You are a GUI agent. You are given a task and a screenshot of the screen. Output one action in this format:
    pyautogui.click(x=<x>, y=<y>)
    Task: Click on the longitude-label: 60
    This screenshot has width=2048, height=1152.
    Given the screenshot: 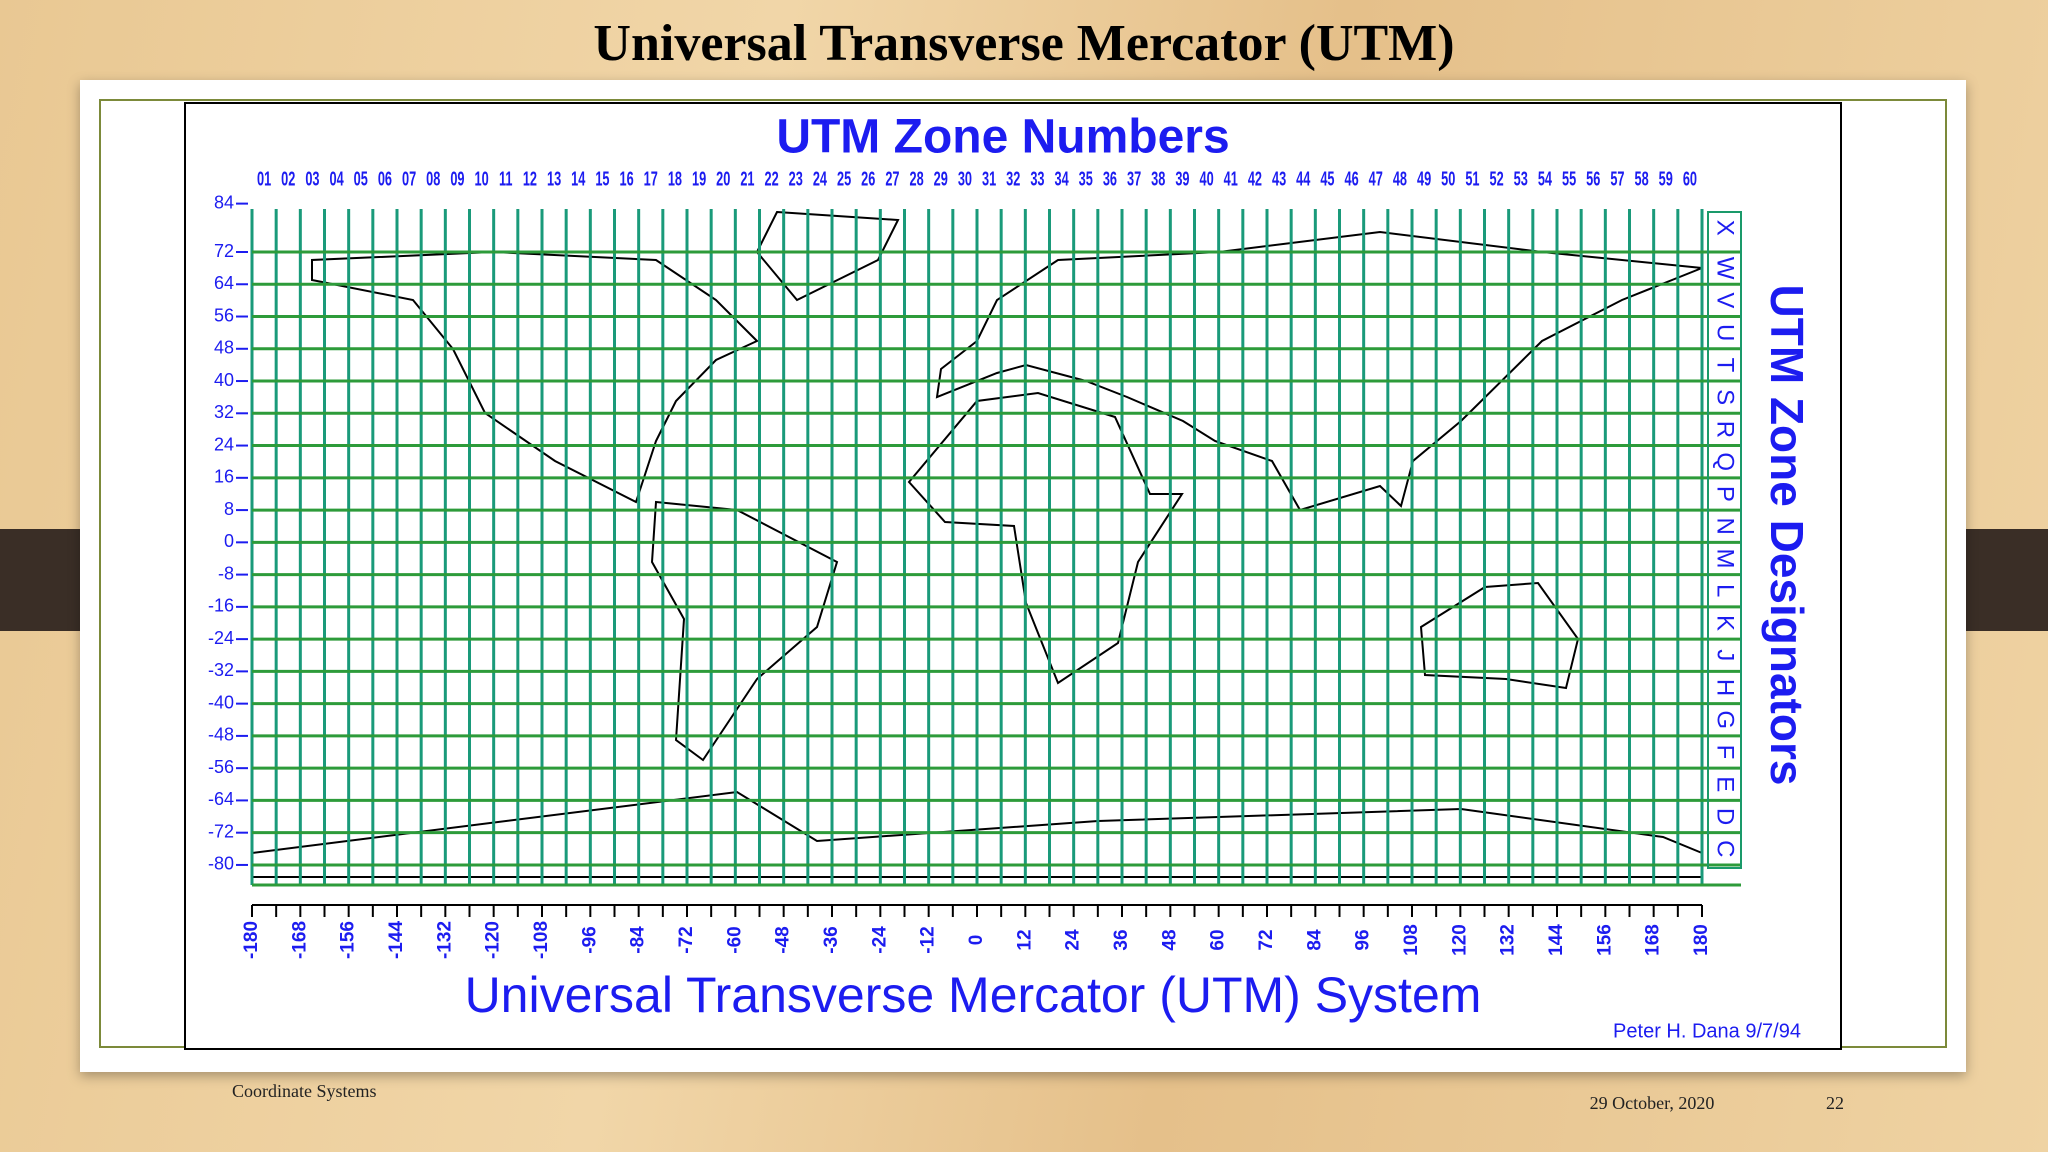 What is the action you would take?
    pyautogui.click(x=1218, y=939)
    